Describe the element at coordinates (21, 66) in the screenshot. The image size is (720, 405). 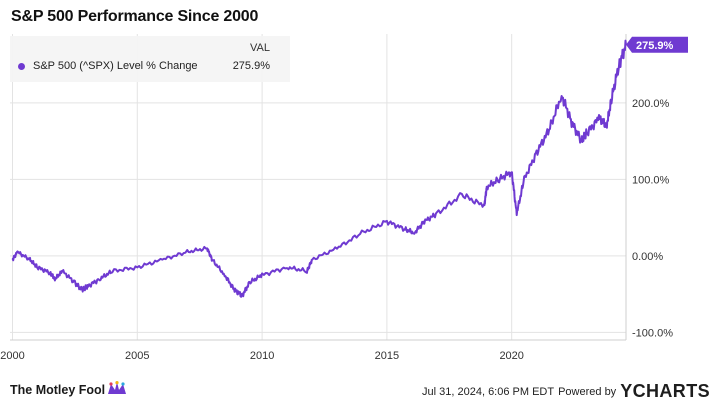
I see `series-color-dot` at that location.